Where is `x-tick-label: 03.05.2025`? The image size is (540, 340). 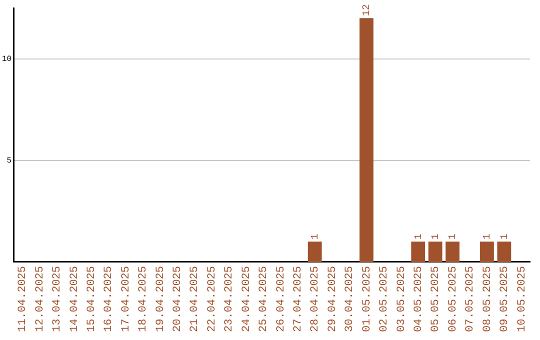 x-tick-label: 03.05.2025 is located at coordinates (402, 299).